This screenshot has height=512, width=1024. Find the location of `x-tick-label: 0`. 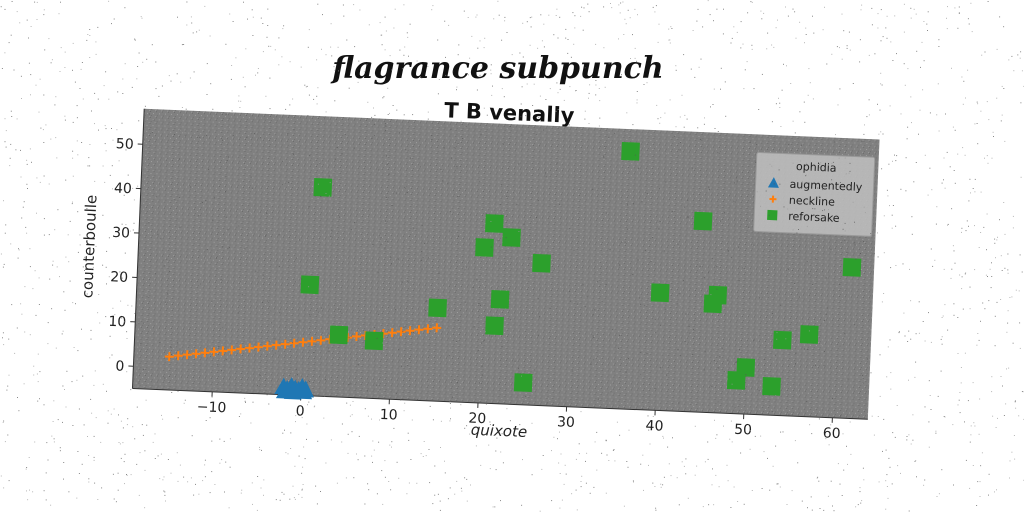

x-tick-label: 0 is located at coordinates (300, 411).